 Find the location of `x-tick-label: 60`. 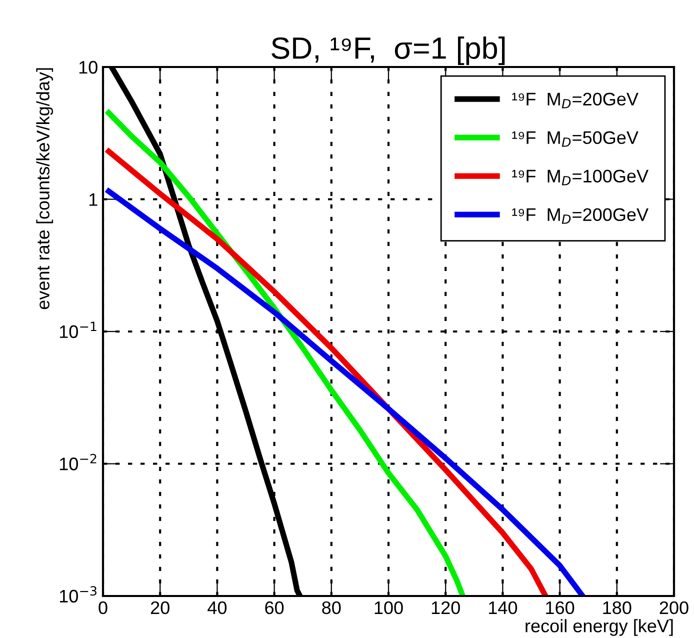

x-tick-label: 60 is located at coordinates (274, 607).